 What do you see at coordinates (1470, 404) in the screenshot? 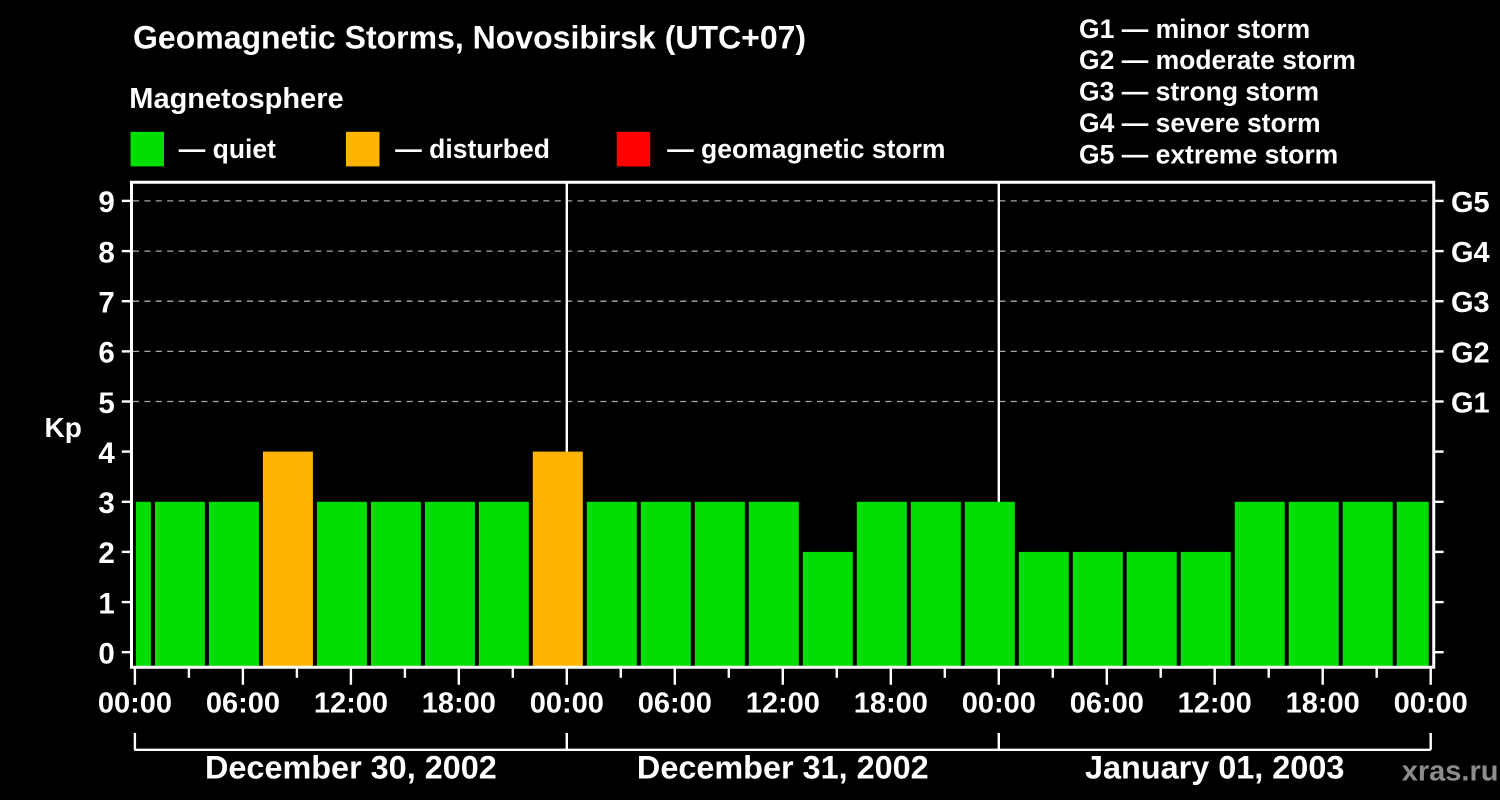
I see `svg-text: G1` at bounding box center [1470, 404].